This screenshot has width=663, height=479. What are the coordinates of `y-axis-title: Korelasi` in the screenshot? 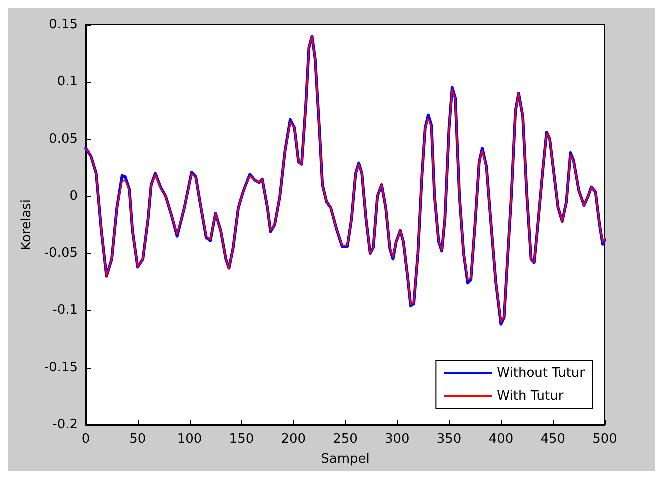 It's located at (26, 225).